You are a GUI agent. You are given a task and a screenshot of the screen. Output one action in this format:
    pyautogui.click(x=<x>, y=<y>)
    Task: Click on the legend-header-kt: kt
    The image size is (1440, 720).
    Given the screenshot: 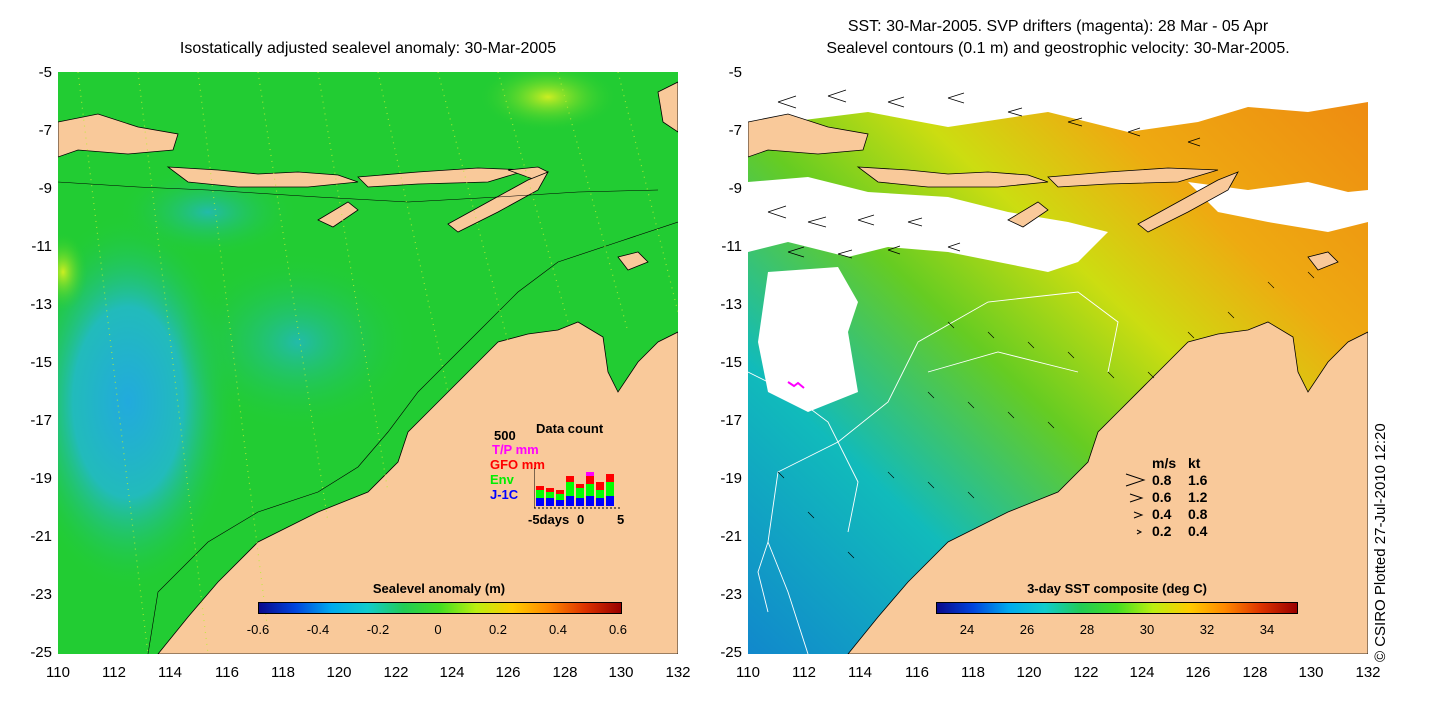 What is the action you would take?
    pyautogui.click(x=1194, y=463)
    